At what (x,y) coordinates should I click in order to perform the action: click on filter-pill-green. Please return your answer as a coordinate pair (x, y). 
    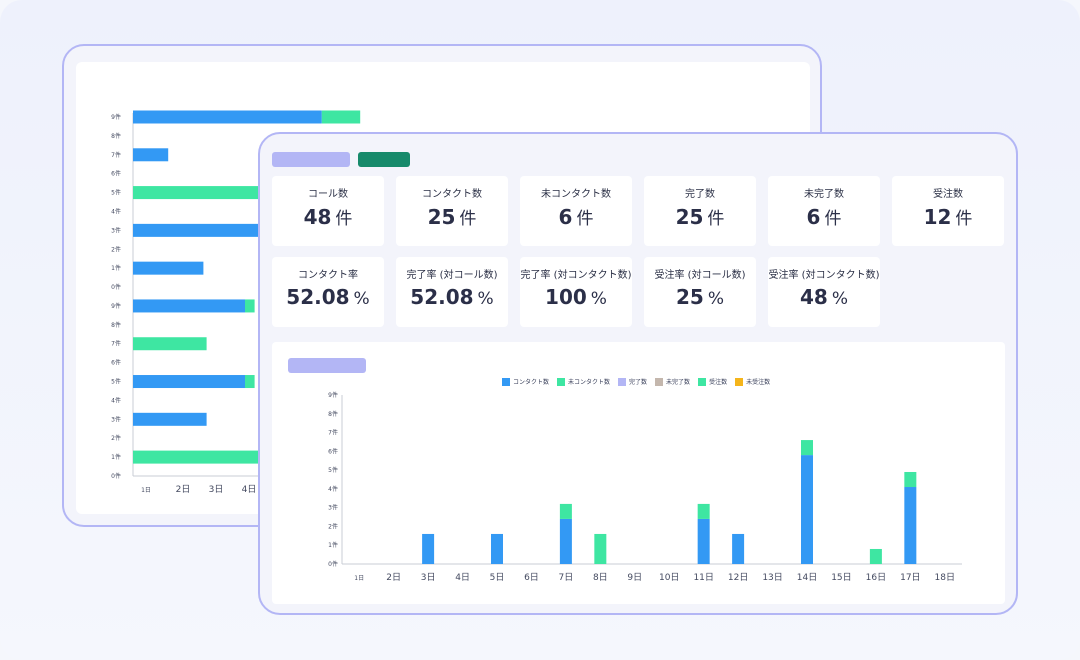
    Looking at the image, I should click on (384, 159).